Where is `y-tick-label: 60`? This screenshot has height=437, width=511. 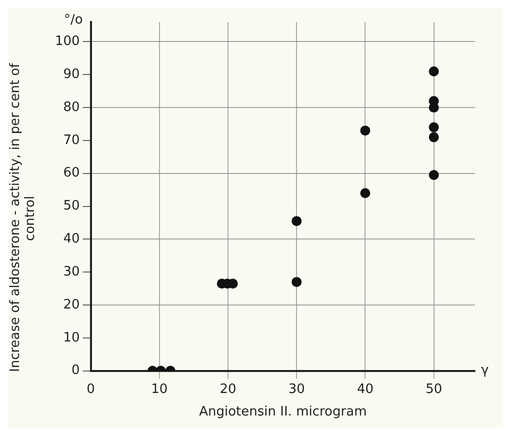 y-tick-label: 60 is located at coordinates (71, 173).